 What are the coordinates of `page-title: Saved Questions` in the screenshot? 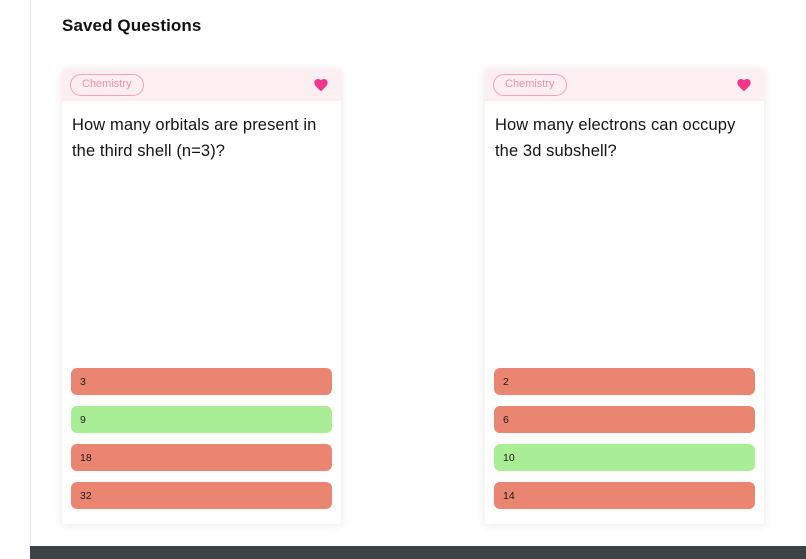 It's located at (132, 25).